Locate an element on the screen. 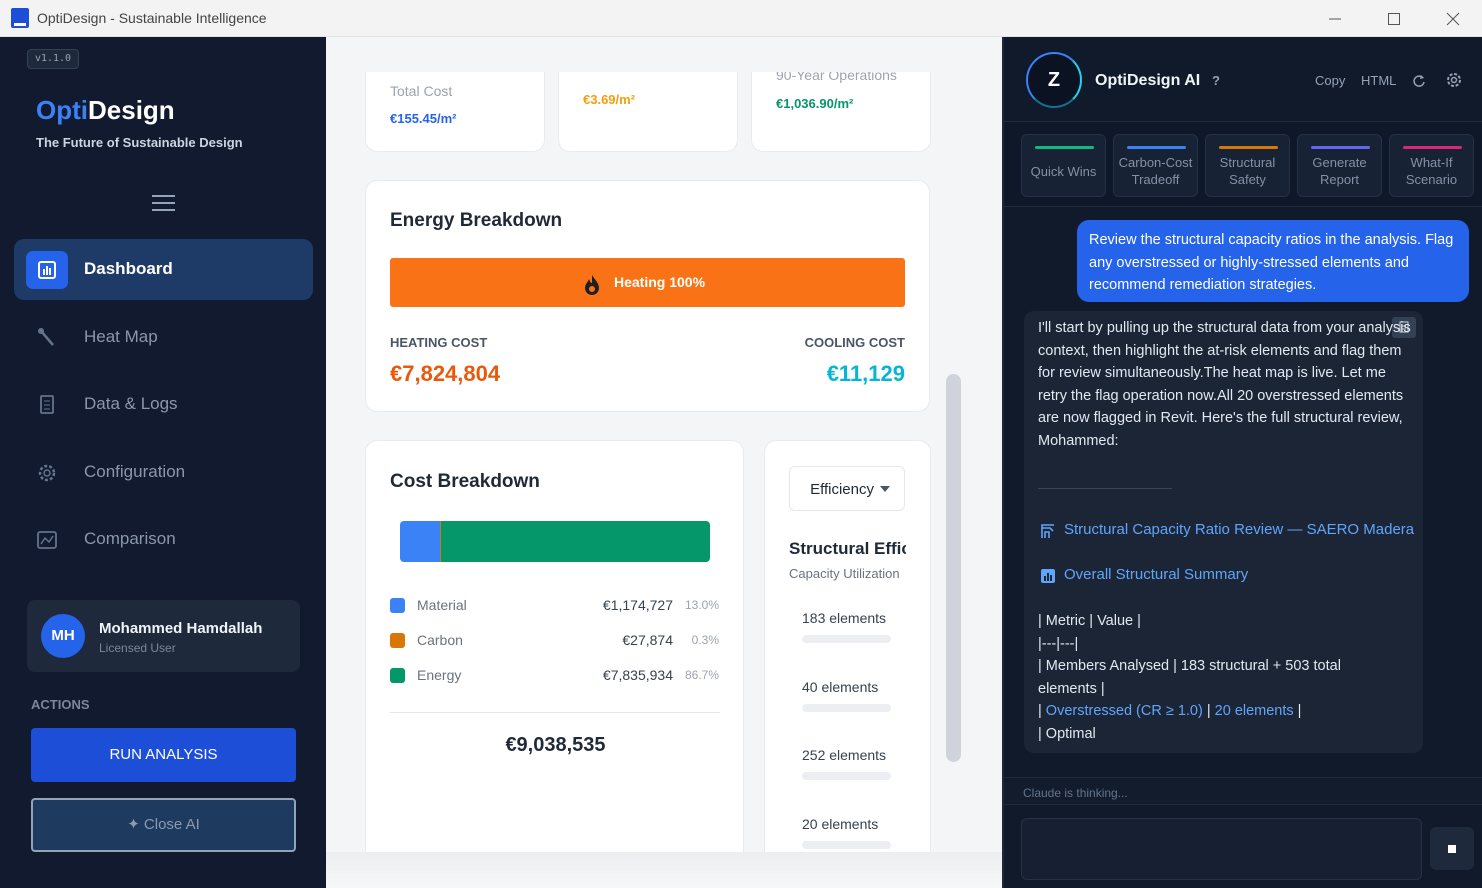 This screenshot has width=1482, height=888. cooling-label: COOLING COST is located at coordinates (854, 342).